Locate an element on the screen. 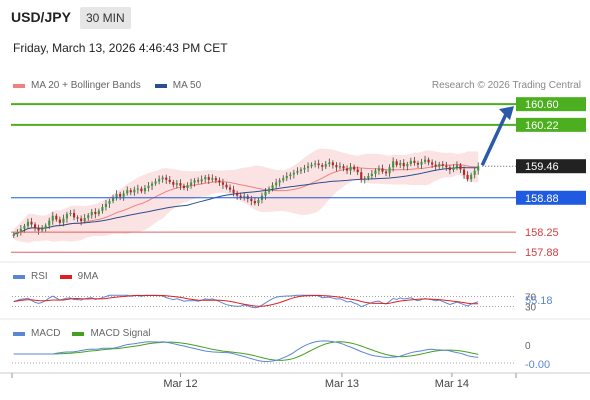 The width and height of the screenshot is (590, 400). rsi-line is located at coordinates (246, 301).